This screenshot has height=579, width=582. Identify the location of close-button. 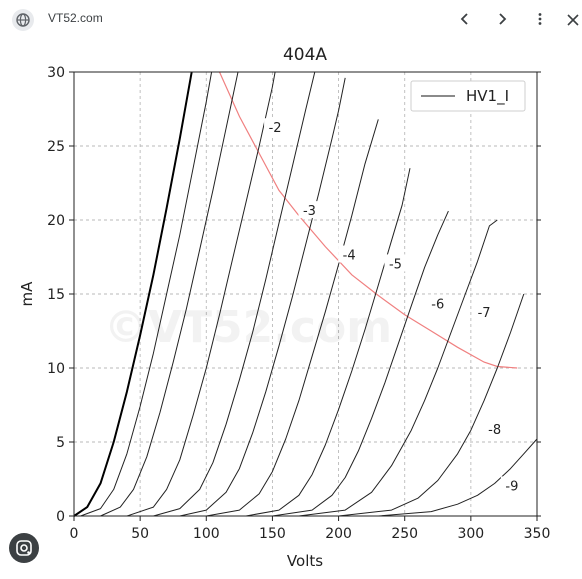
(572, 19).